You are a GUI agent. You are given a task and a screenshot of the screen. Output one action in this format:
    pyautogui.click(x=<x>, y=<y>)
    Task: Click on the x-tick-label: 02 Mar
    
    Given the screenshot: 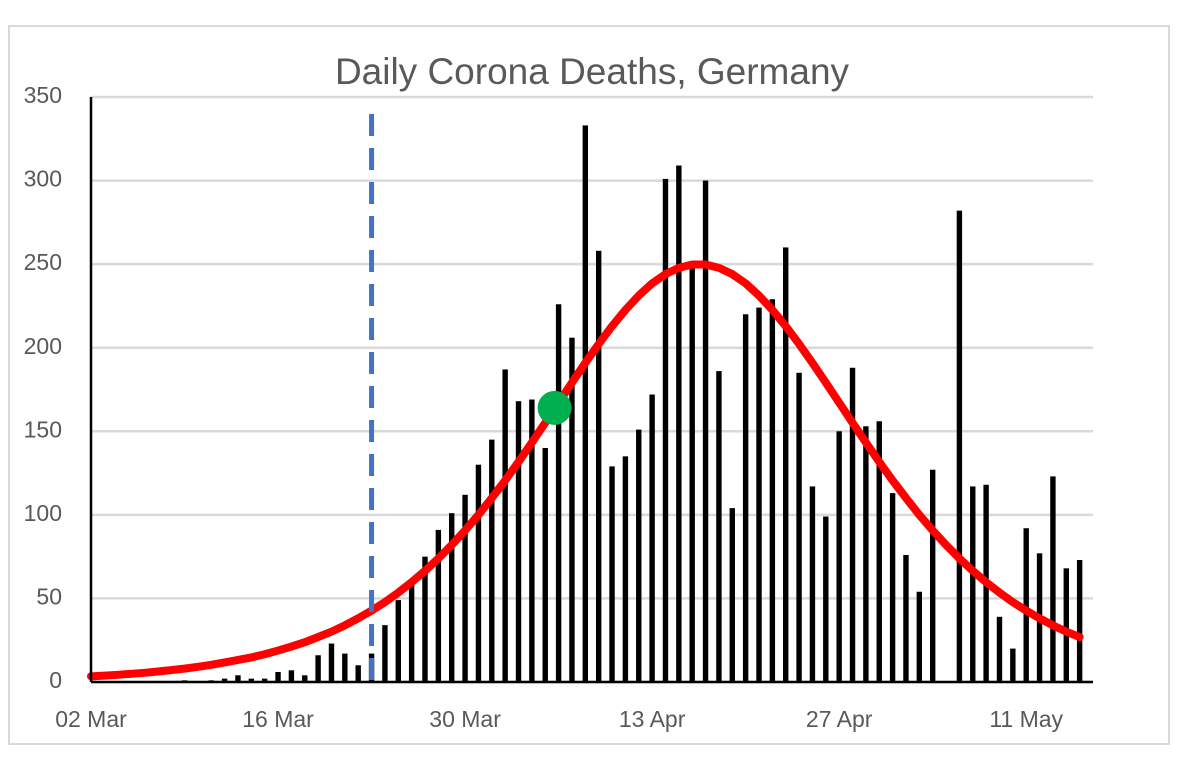 What is the action you would take?
    pyautogui.click(x=91, y=719)
    